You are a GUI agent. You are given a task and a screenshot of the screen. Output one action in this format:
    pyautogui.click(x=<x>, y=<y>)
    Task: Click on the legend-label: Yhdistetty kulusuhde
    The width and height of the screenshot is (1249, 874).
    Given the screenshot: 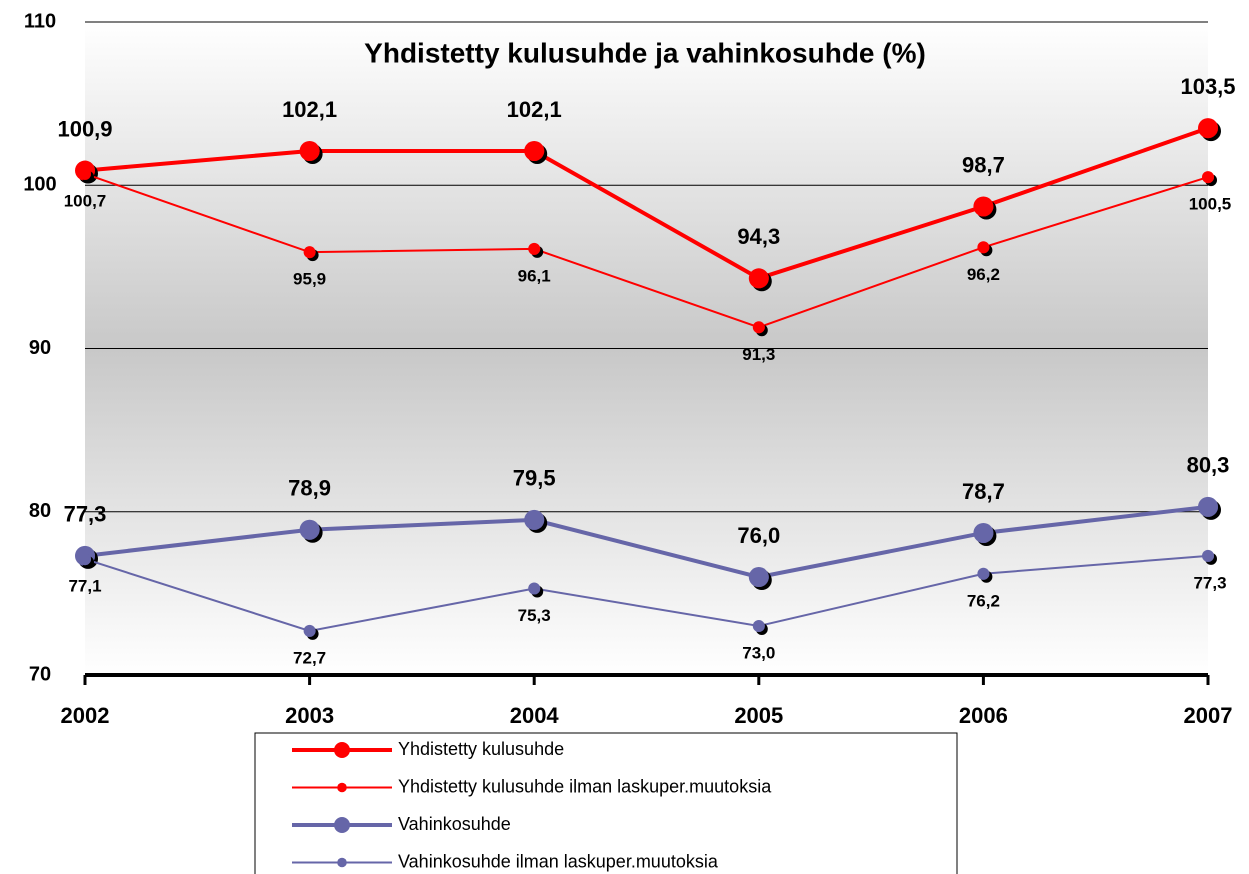 What is the action you would take?
    pyautogui.click(x=481, y=749)
    